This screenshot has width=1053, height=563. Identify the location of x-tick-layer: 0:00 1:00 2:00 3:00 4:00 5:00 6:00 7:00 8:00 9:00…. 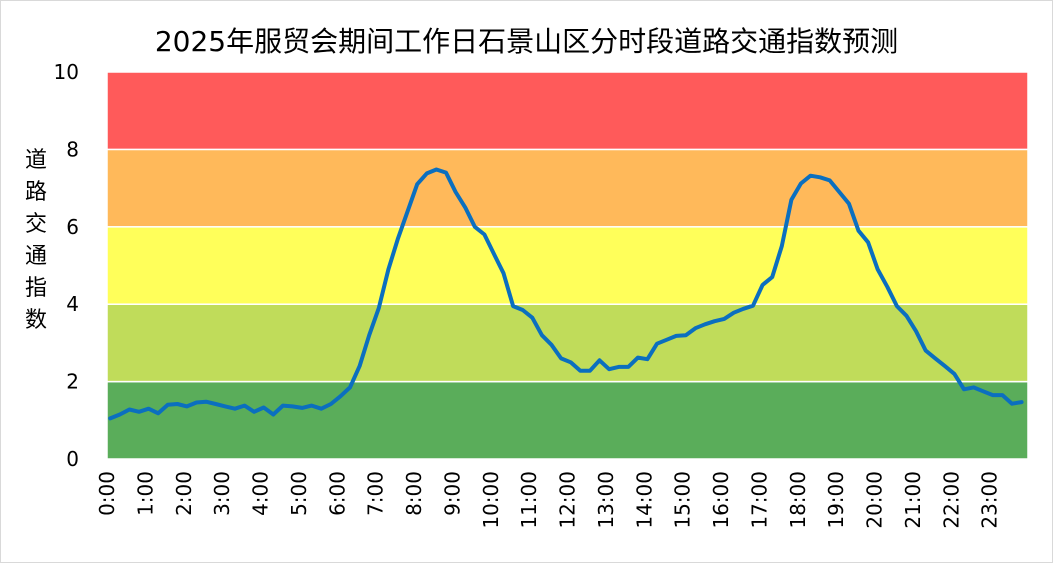
(548, 500).